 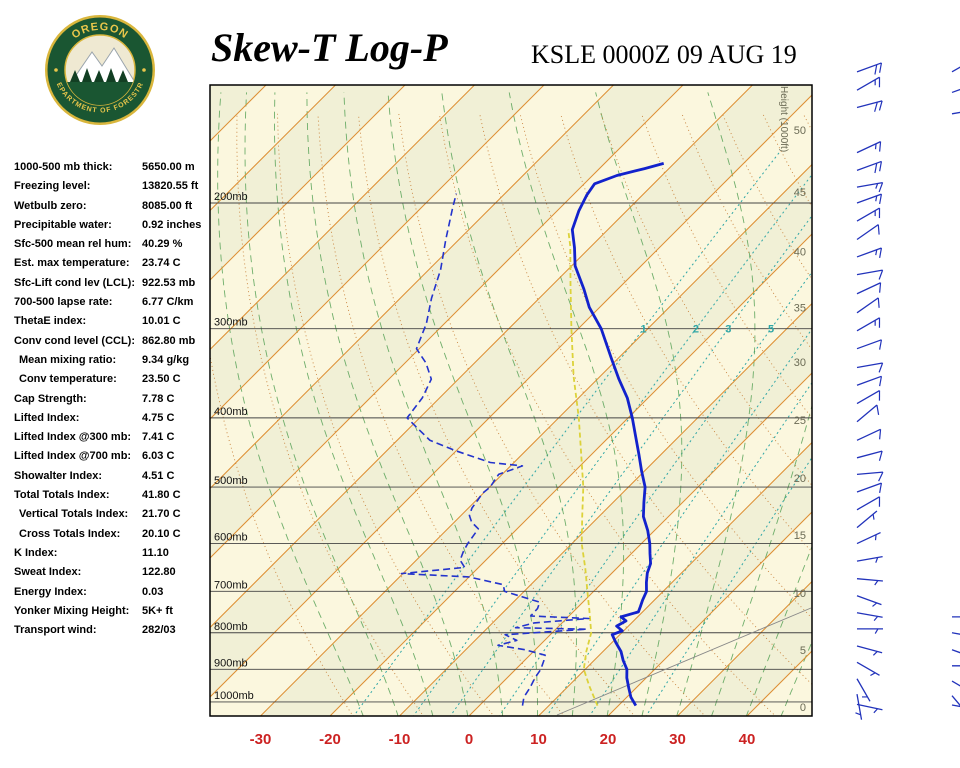 What do you see at coordinates (72, 610) in the screenshot?
I see `stat-label: Yonker Mixing Height:` at bounding box center [72, 610].